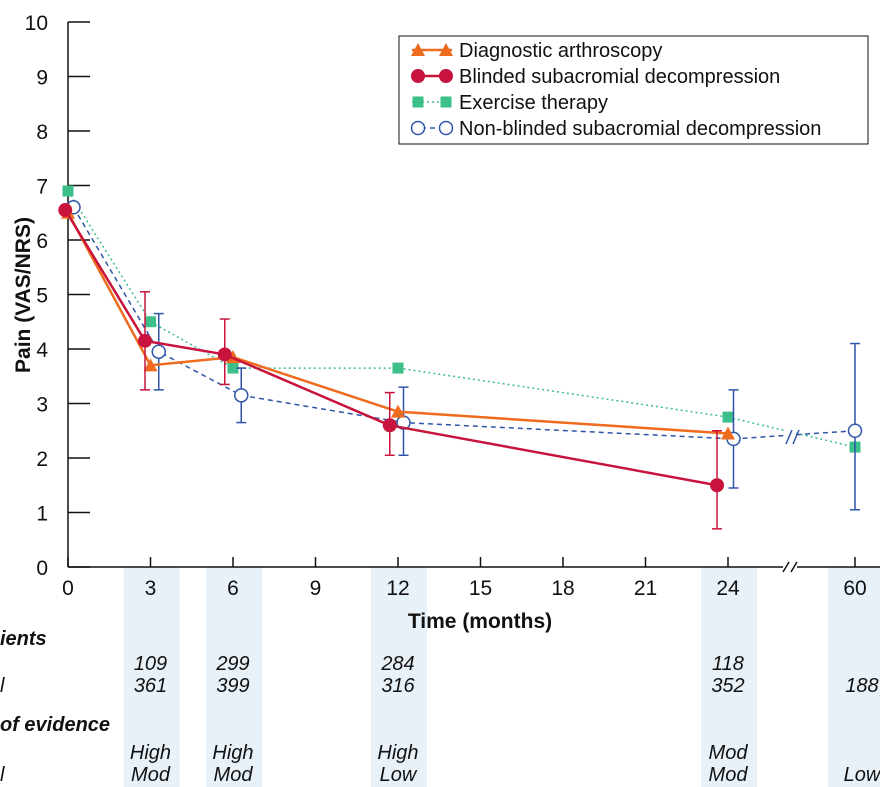  Describe the element at coordinates (42, 132) in the screenshot. I see `y-tick-label: 8` at that location.